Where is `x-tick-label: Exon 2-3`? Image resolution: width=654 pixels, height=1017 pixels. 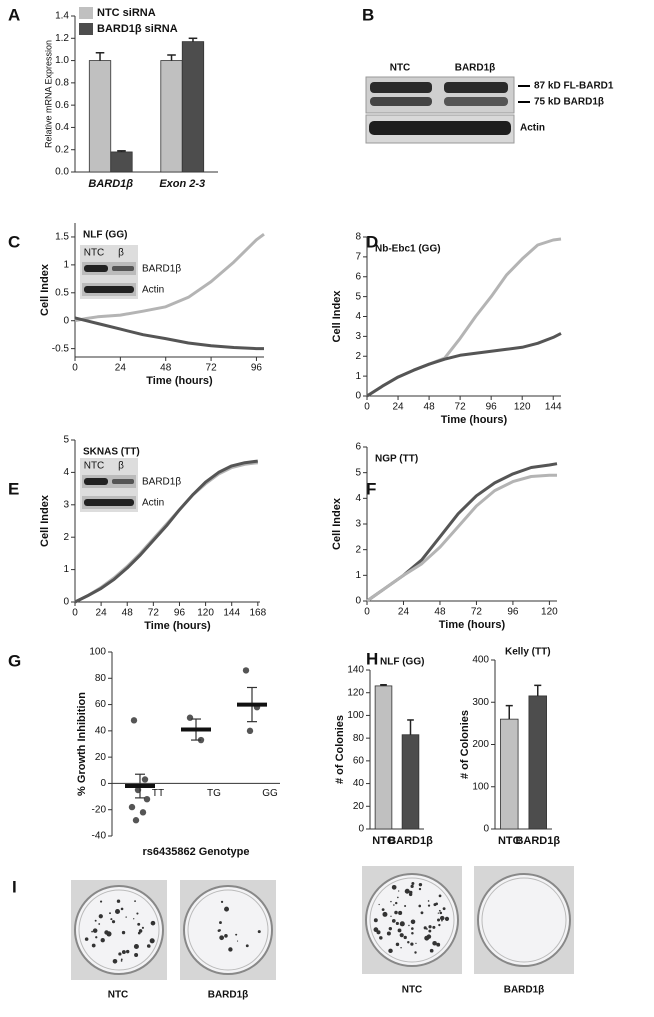 x-tick-label: Exon 2-3 is located at coordinates (182, 184).